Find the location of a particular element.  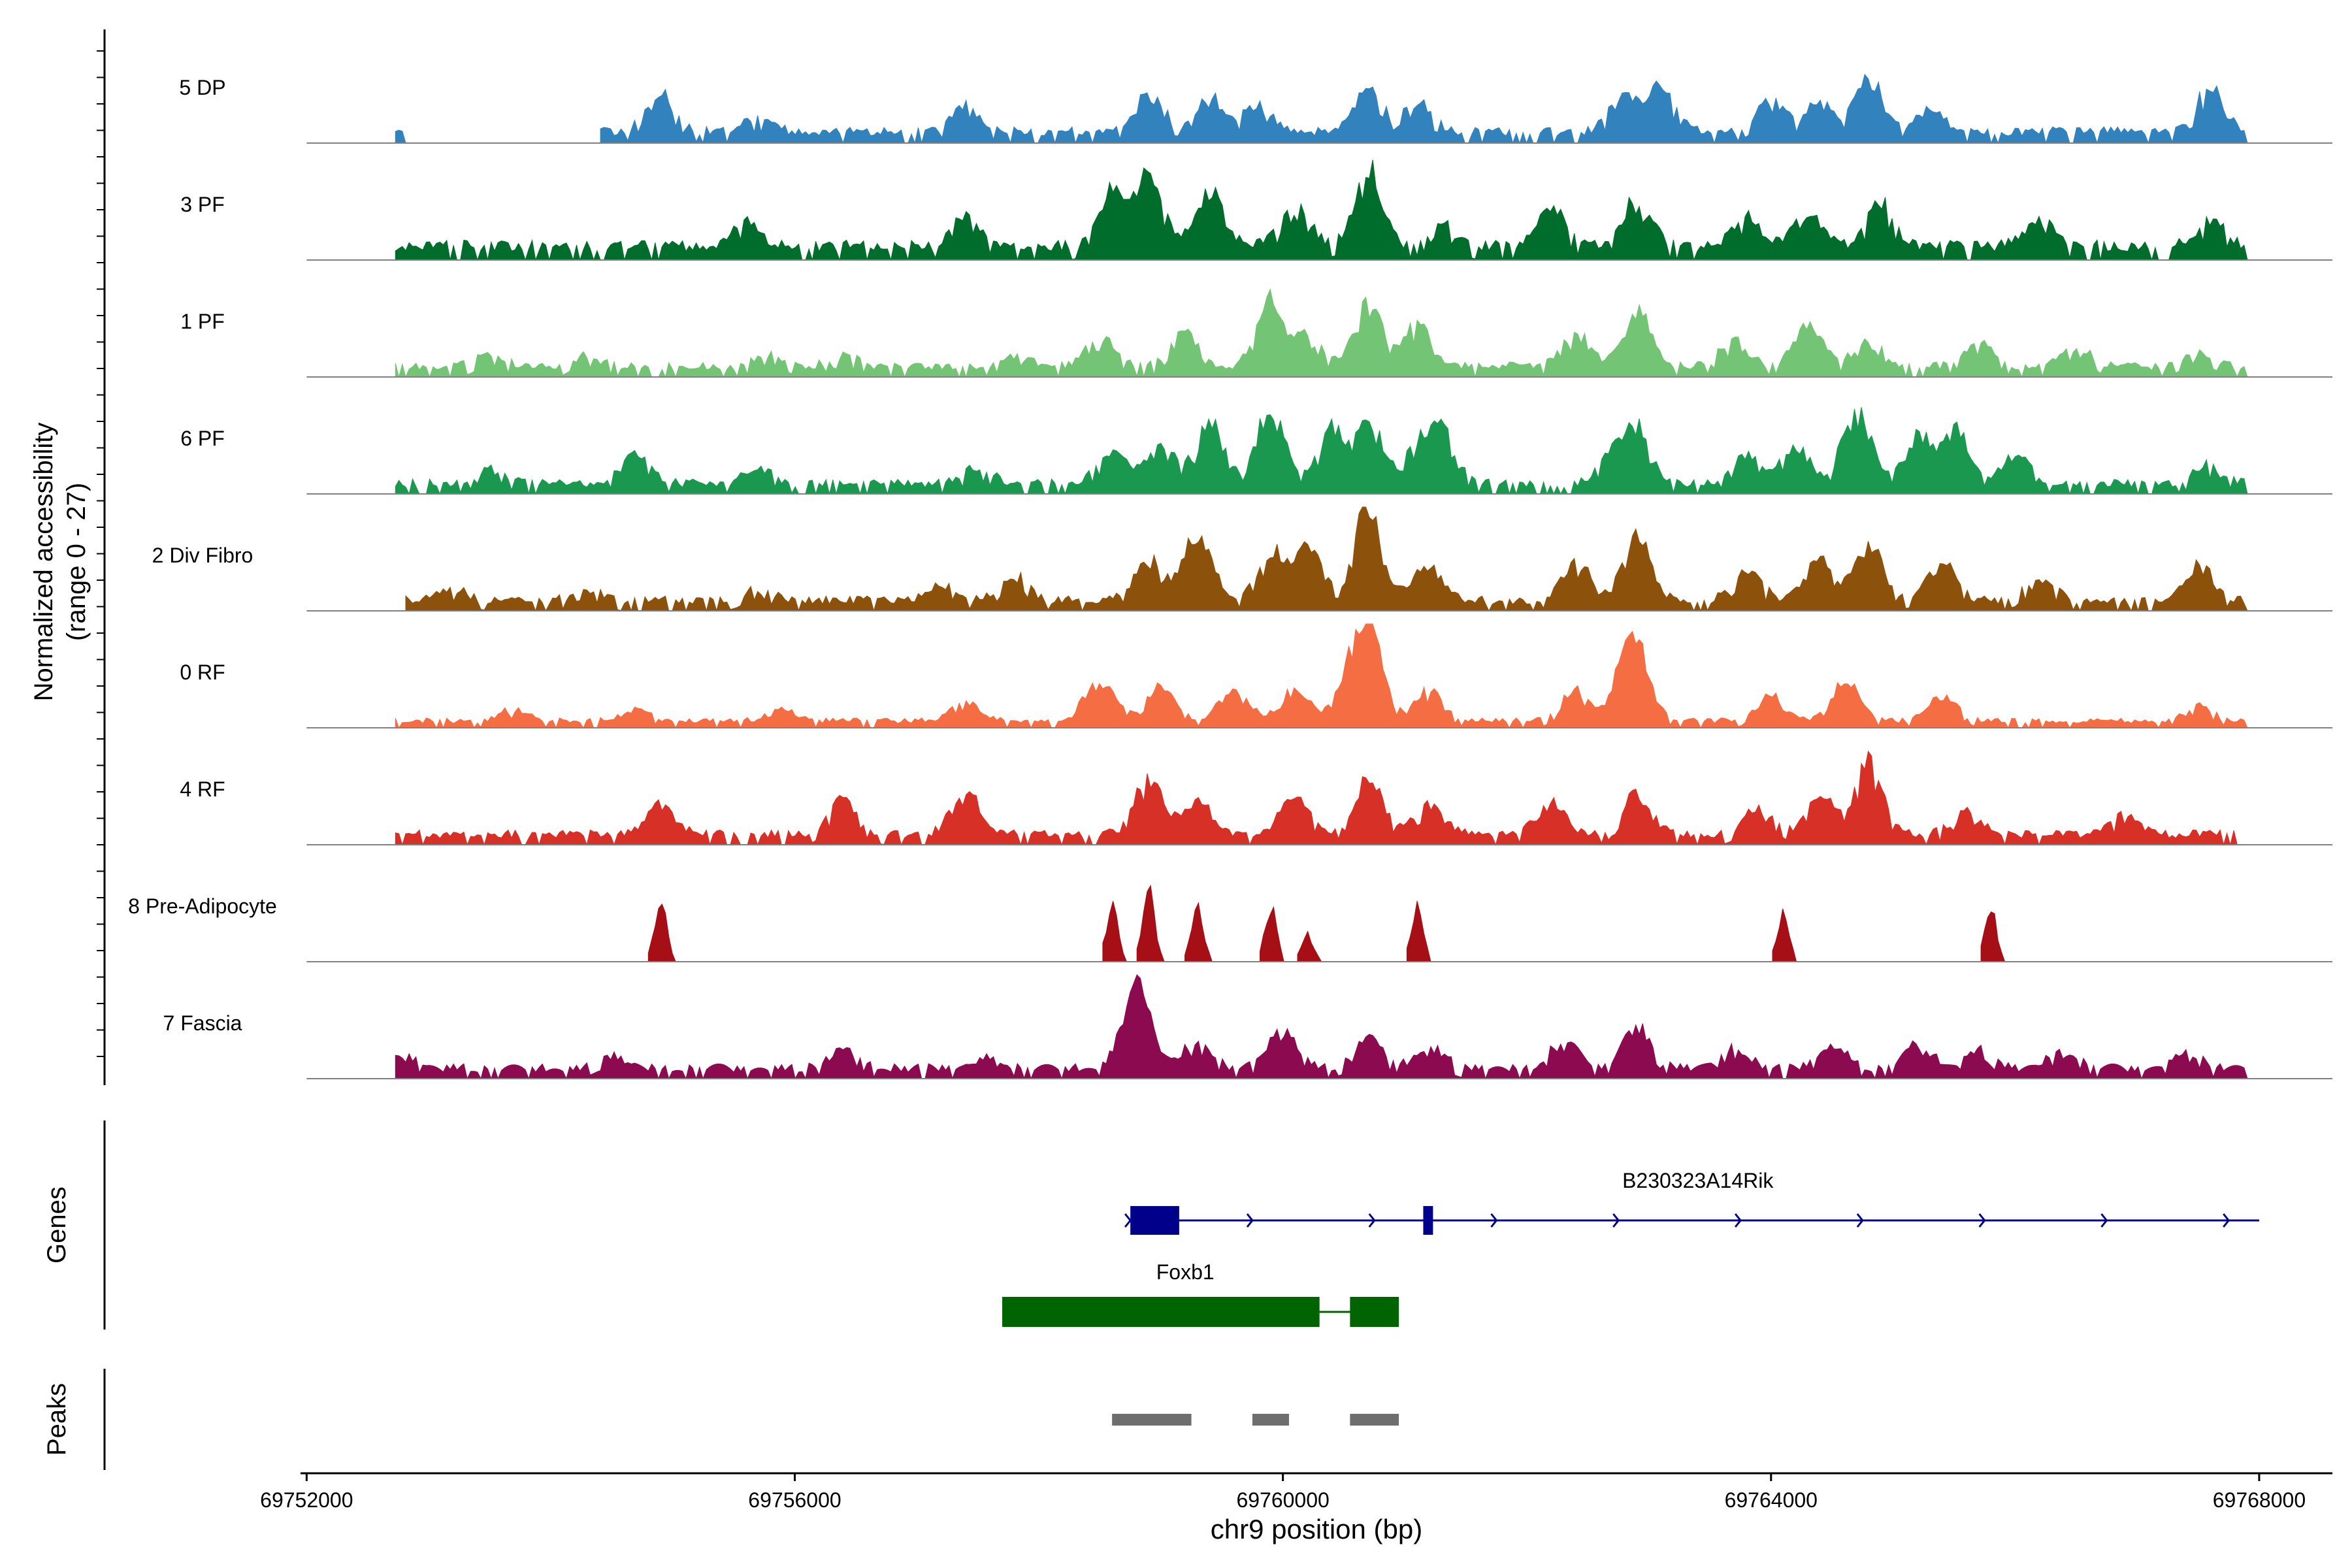

track-label: 4 RF is located at coordinates (202, 789).